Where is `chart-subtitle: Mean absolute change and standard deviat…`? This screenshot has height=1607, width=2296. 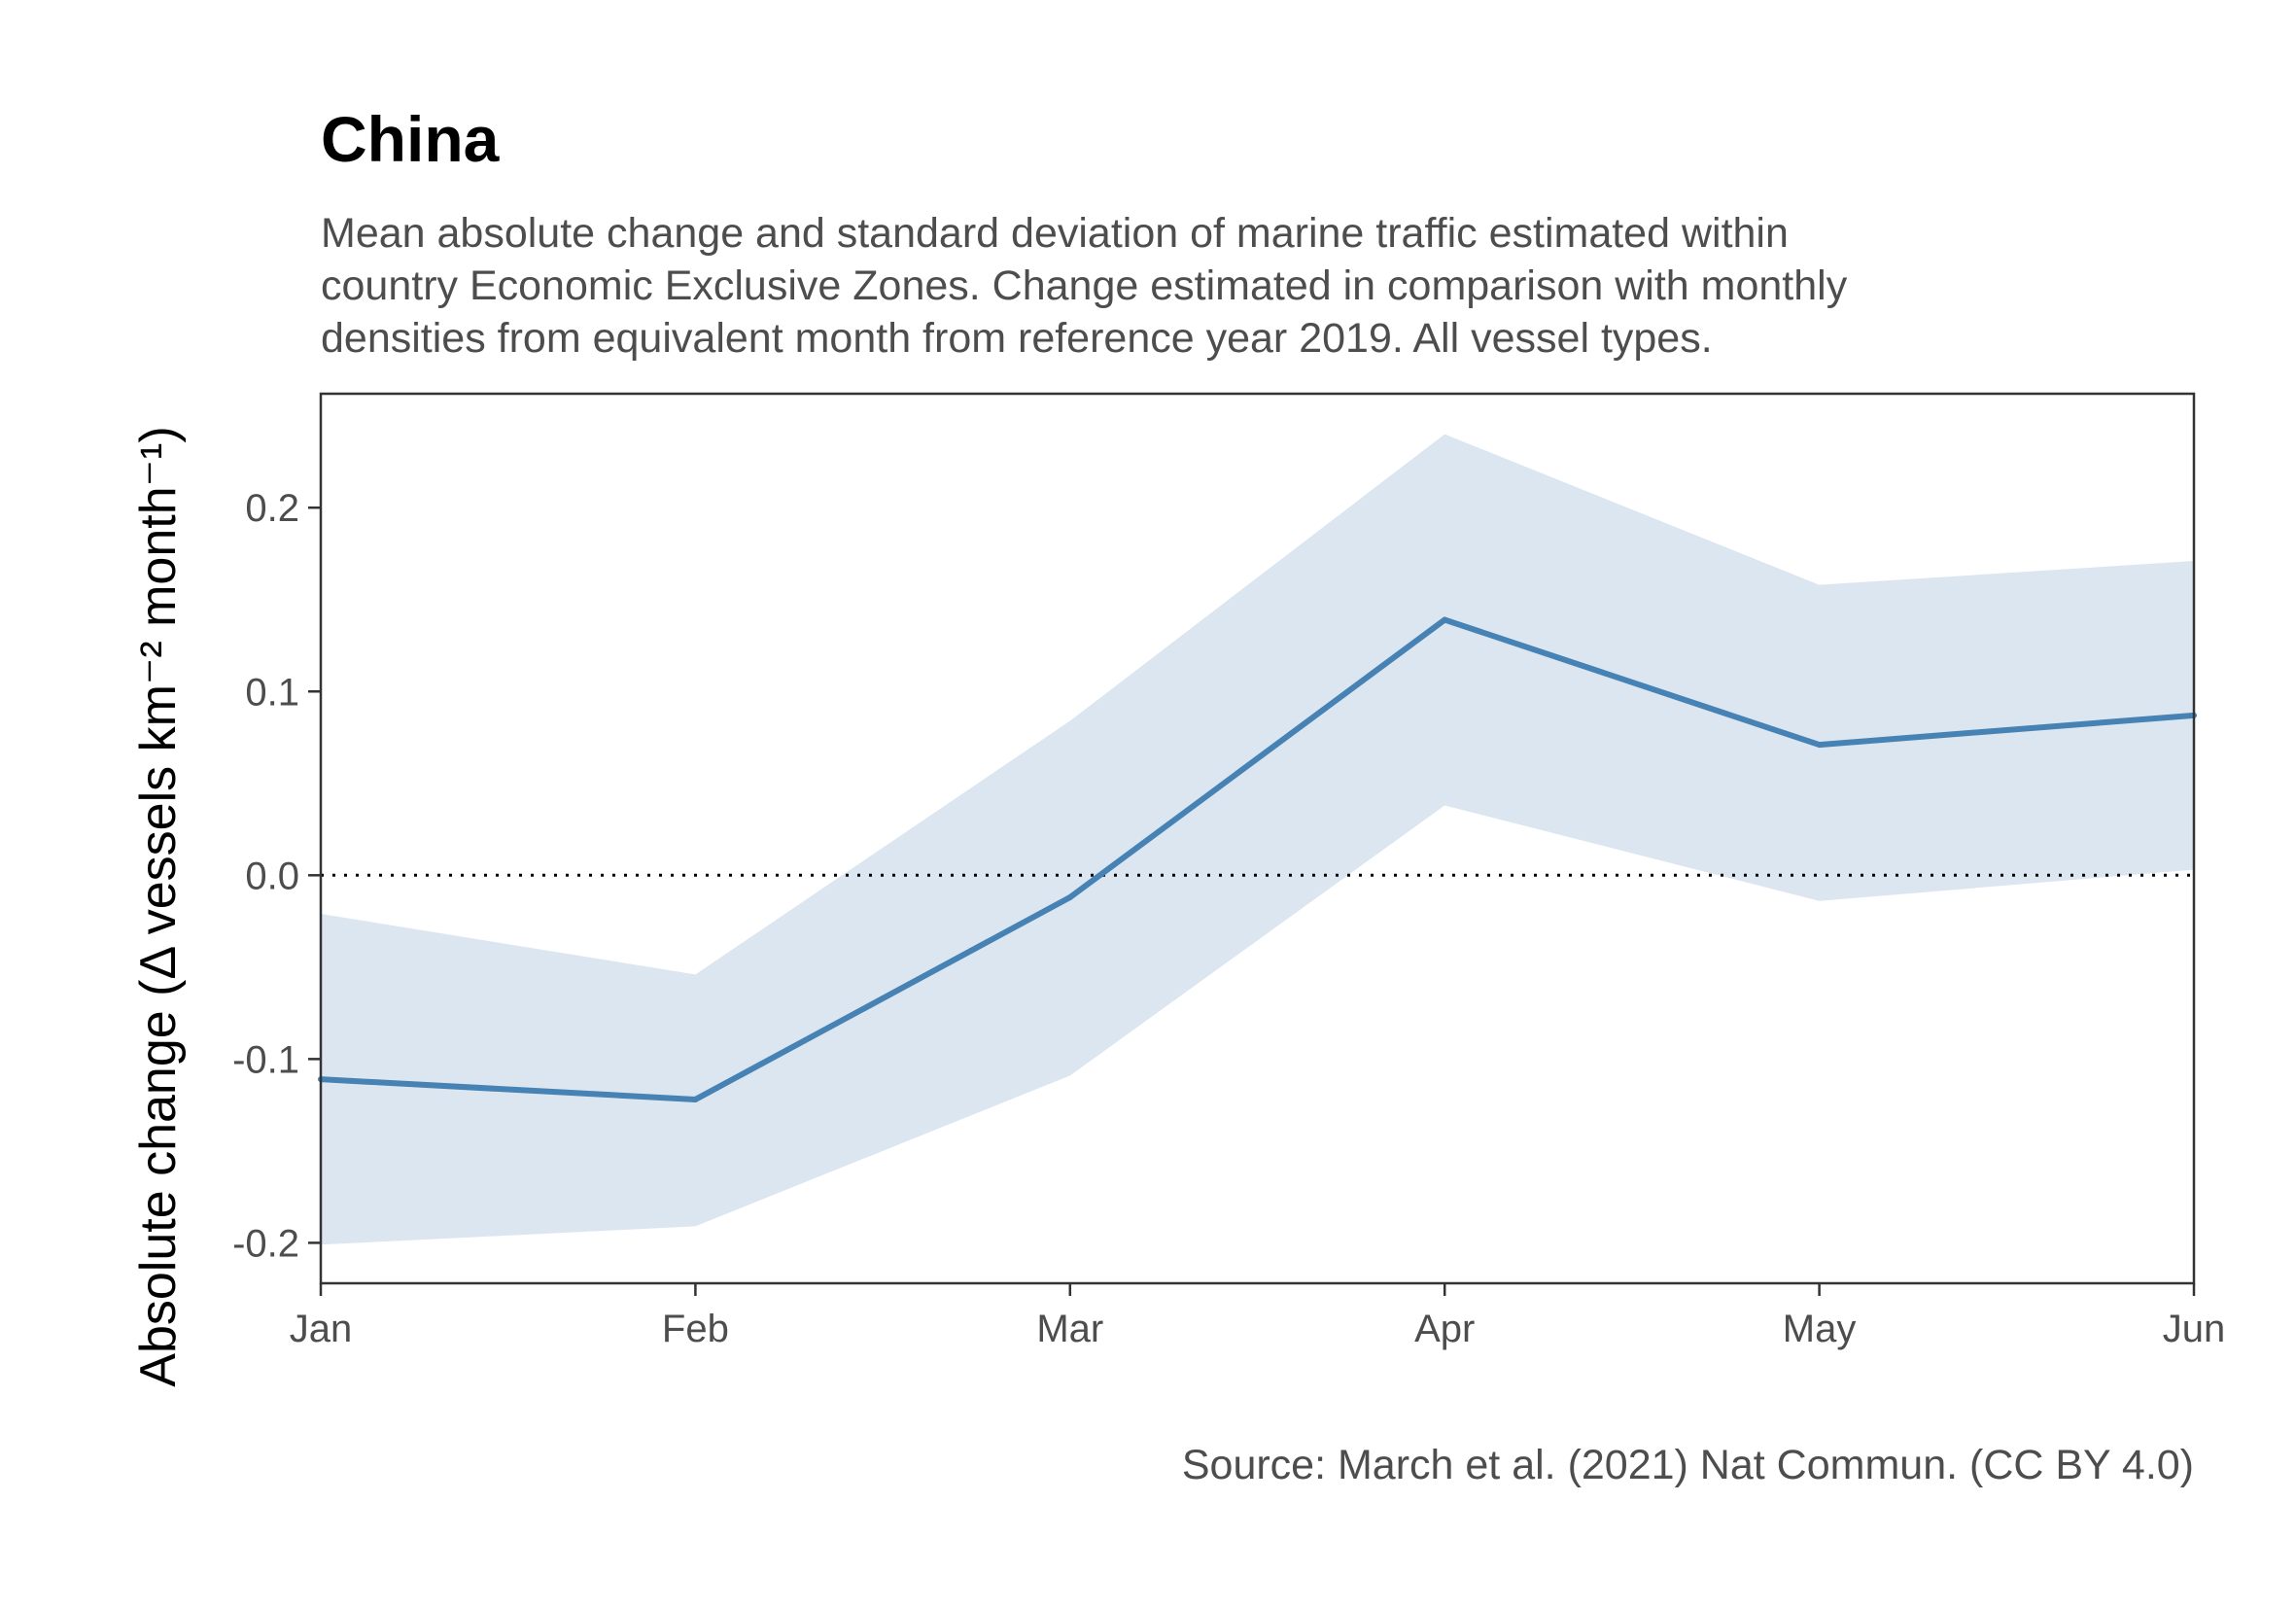 chart-subtitle: Mean absolute change and standard deviat… is located at coordinates (1273, 286).